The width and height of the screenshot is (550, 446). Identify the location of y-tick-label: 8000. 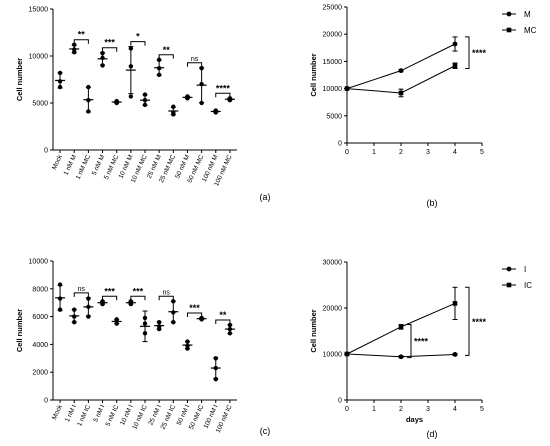
(40, 289).